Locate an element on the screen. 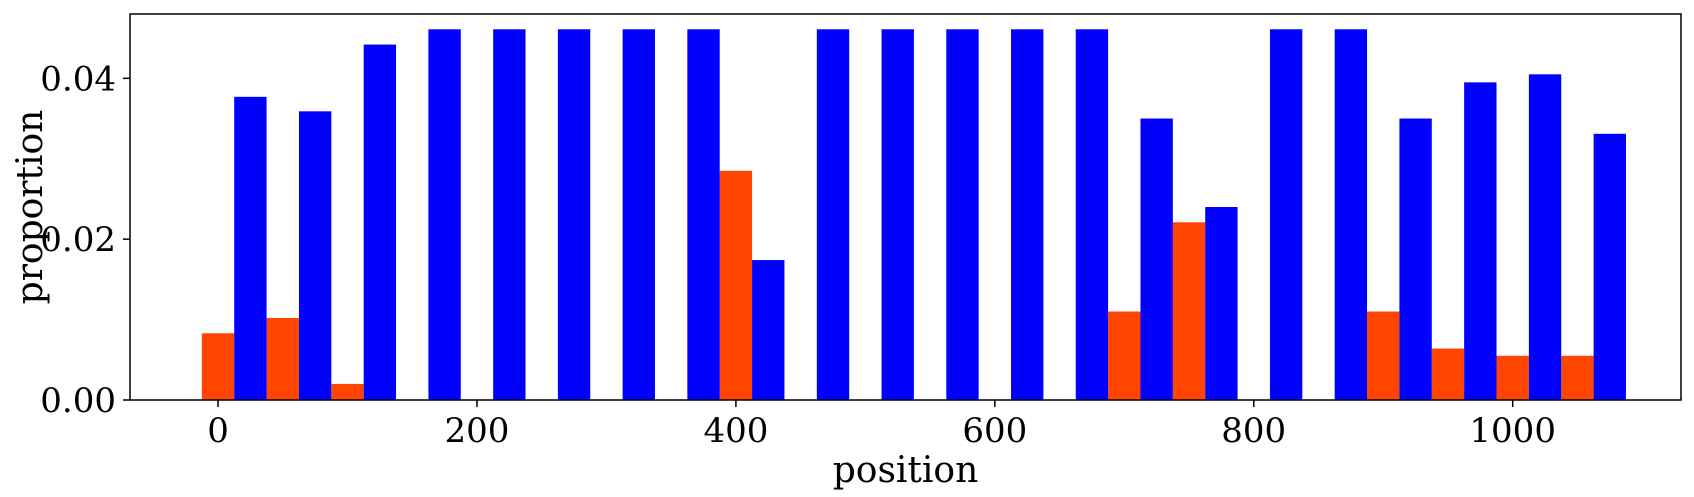 This screenshot has width=1694, height=497. x-tick-label: 600 is located at coordinates (994, 431).